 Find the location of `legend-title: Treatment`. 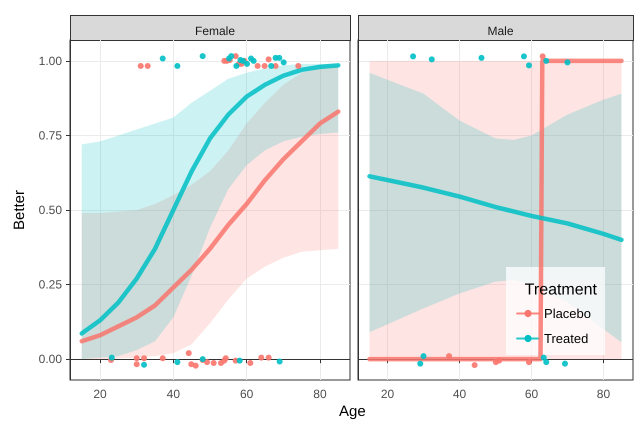

legend-title: Treatment is located at coordinates (561, 290).